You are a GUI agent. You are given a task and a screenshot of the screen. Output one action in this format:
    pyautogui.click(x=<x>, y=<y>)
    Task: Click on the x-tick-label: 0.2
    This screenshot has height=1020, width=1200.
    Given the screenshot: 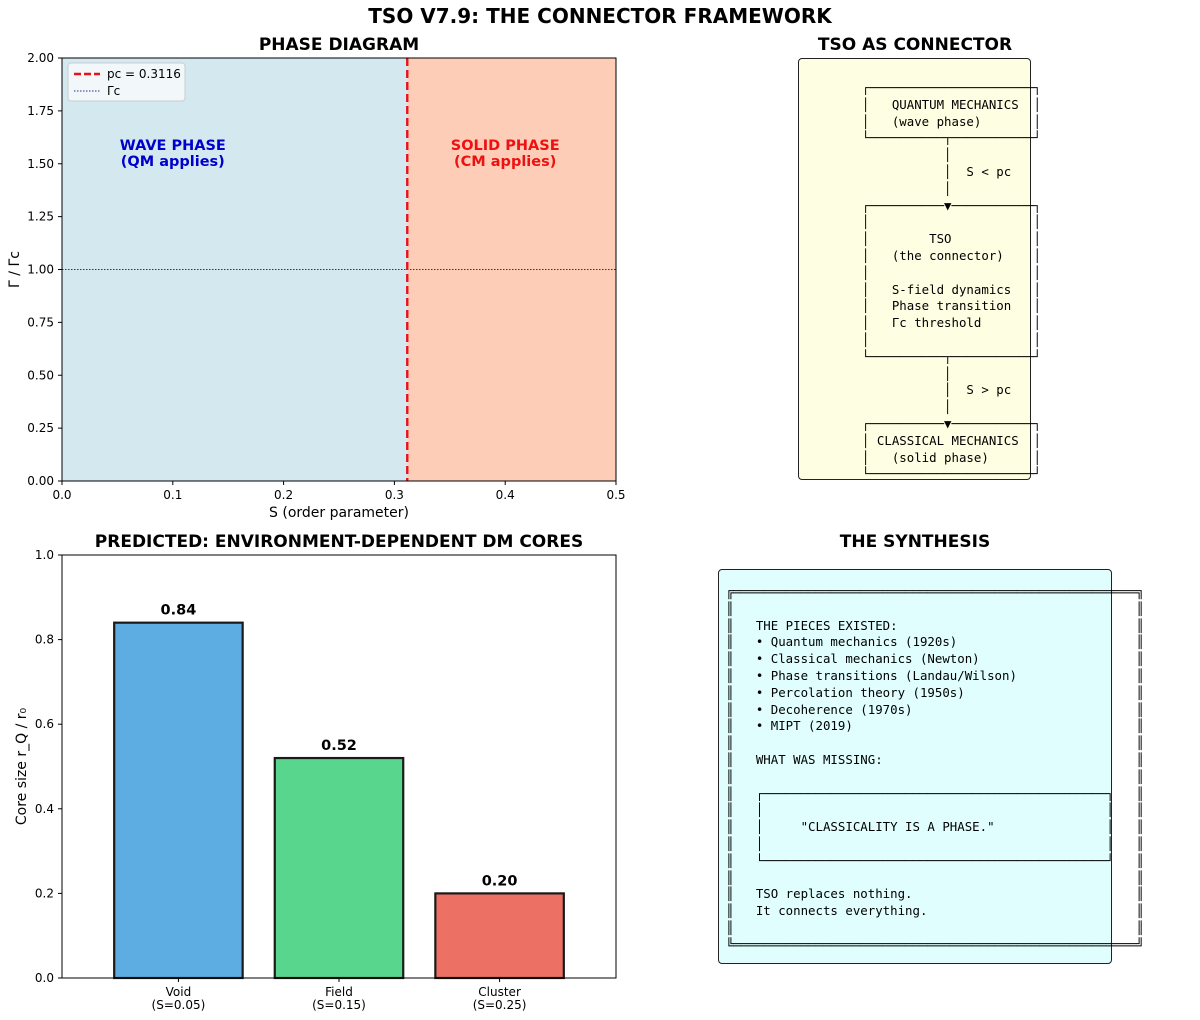 What is the action you would take?
    pyautogui.click(x=283, y=495)
    